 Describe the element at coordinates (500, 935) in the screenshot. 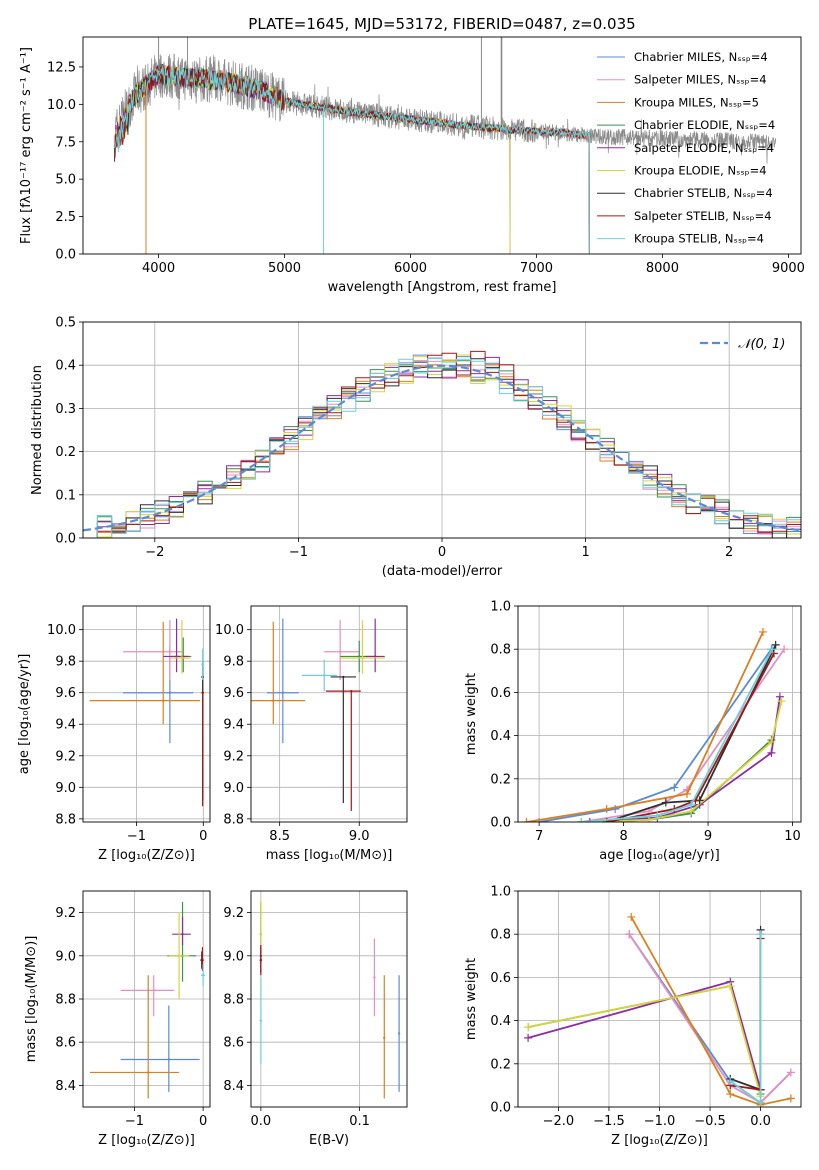

I see `y-tick-label: 0.8` at that location.